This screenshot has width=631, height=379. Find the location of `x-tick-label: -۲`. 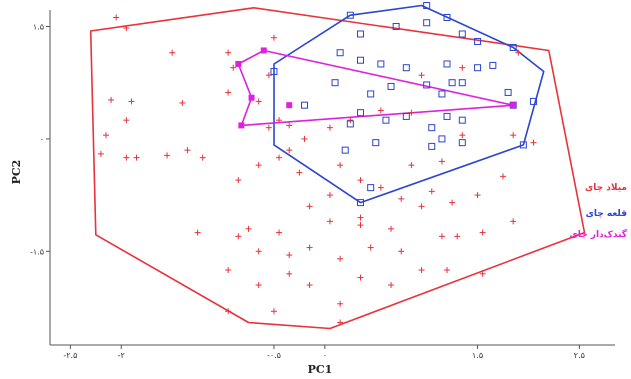

x-tick-label: -۲ is located at coordinates (121, 355).